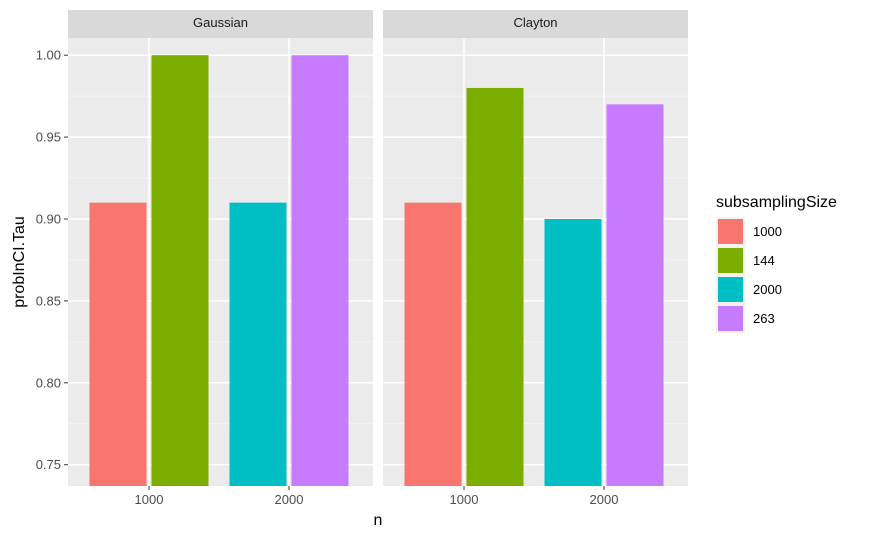 The width and height of the screenshot is (872, 538). I want to click on bar-clayton-n2000-size263, so click(635, 295).